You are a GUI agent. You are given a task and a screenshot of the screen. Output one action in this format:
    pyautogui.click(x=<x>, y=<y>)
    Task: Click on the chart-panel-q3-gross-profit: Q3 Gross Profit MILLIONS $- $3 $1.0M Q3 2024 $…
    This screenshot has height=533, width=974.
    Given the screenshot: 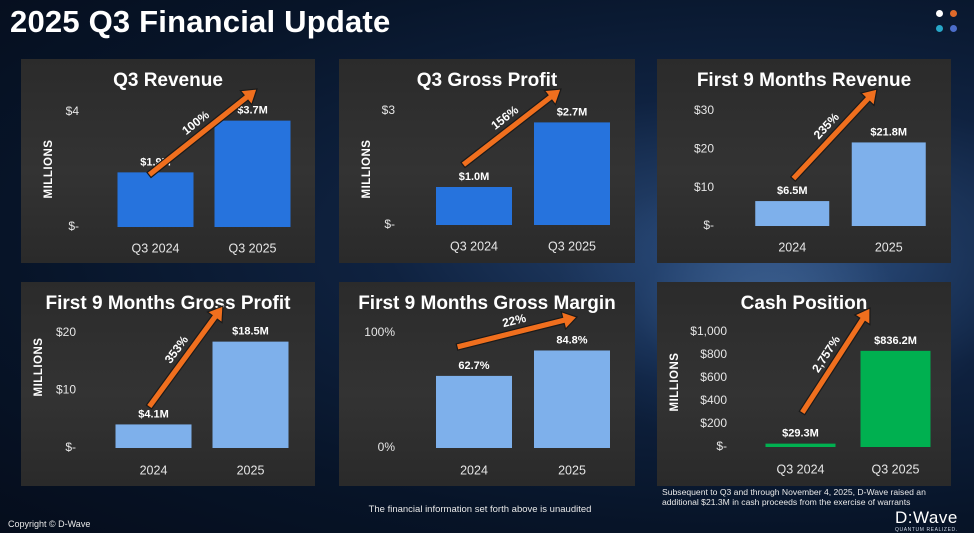 What is the action you would take?
    pyautogui.click(x=487, y=161)
    